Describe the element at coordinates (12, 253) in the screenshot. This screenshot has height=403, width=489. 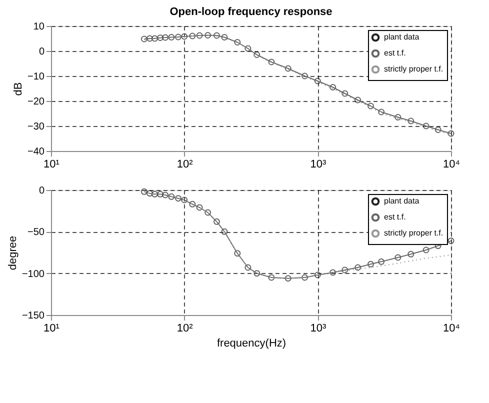
I see `y-axis-title: degree` at that location.